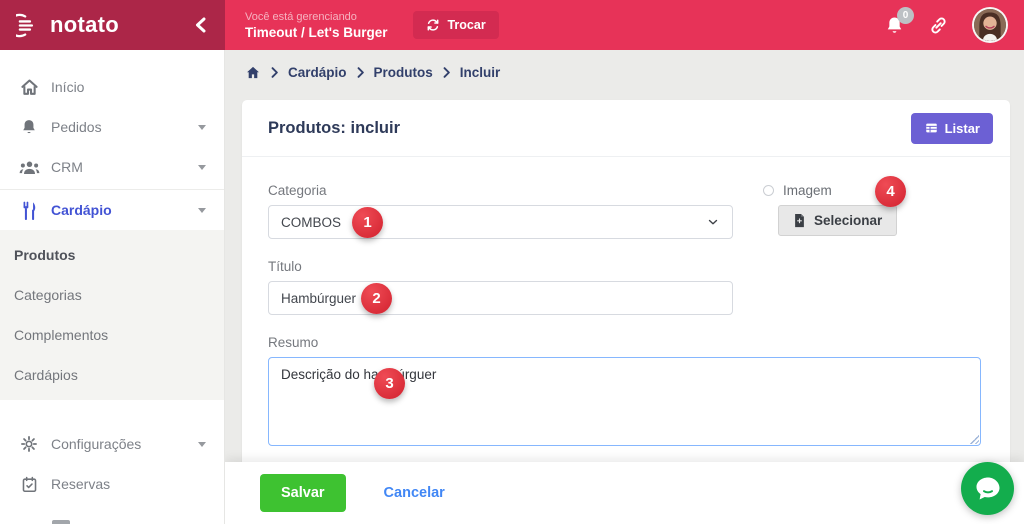 The image size is (1024, 524). Describe the element at coordinates (624, 493) in the screenshot. I see `form-actions-bar: Salvar Cancelar` at that location.